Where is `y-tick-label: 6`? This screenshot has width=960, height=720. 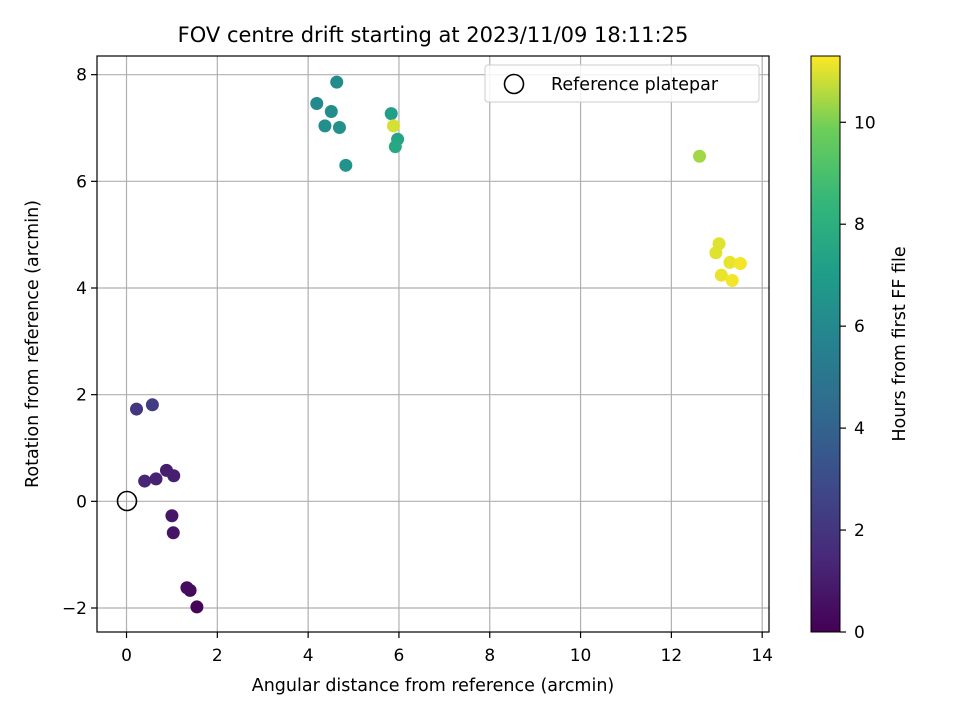
y-tick-label: 6 is located at coordinates (81, 182).